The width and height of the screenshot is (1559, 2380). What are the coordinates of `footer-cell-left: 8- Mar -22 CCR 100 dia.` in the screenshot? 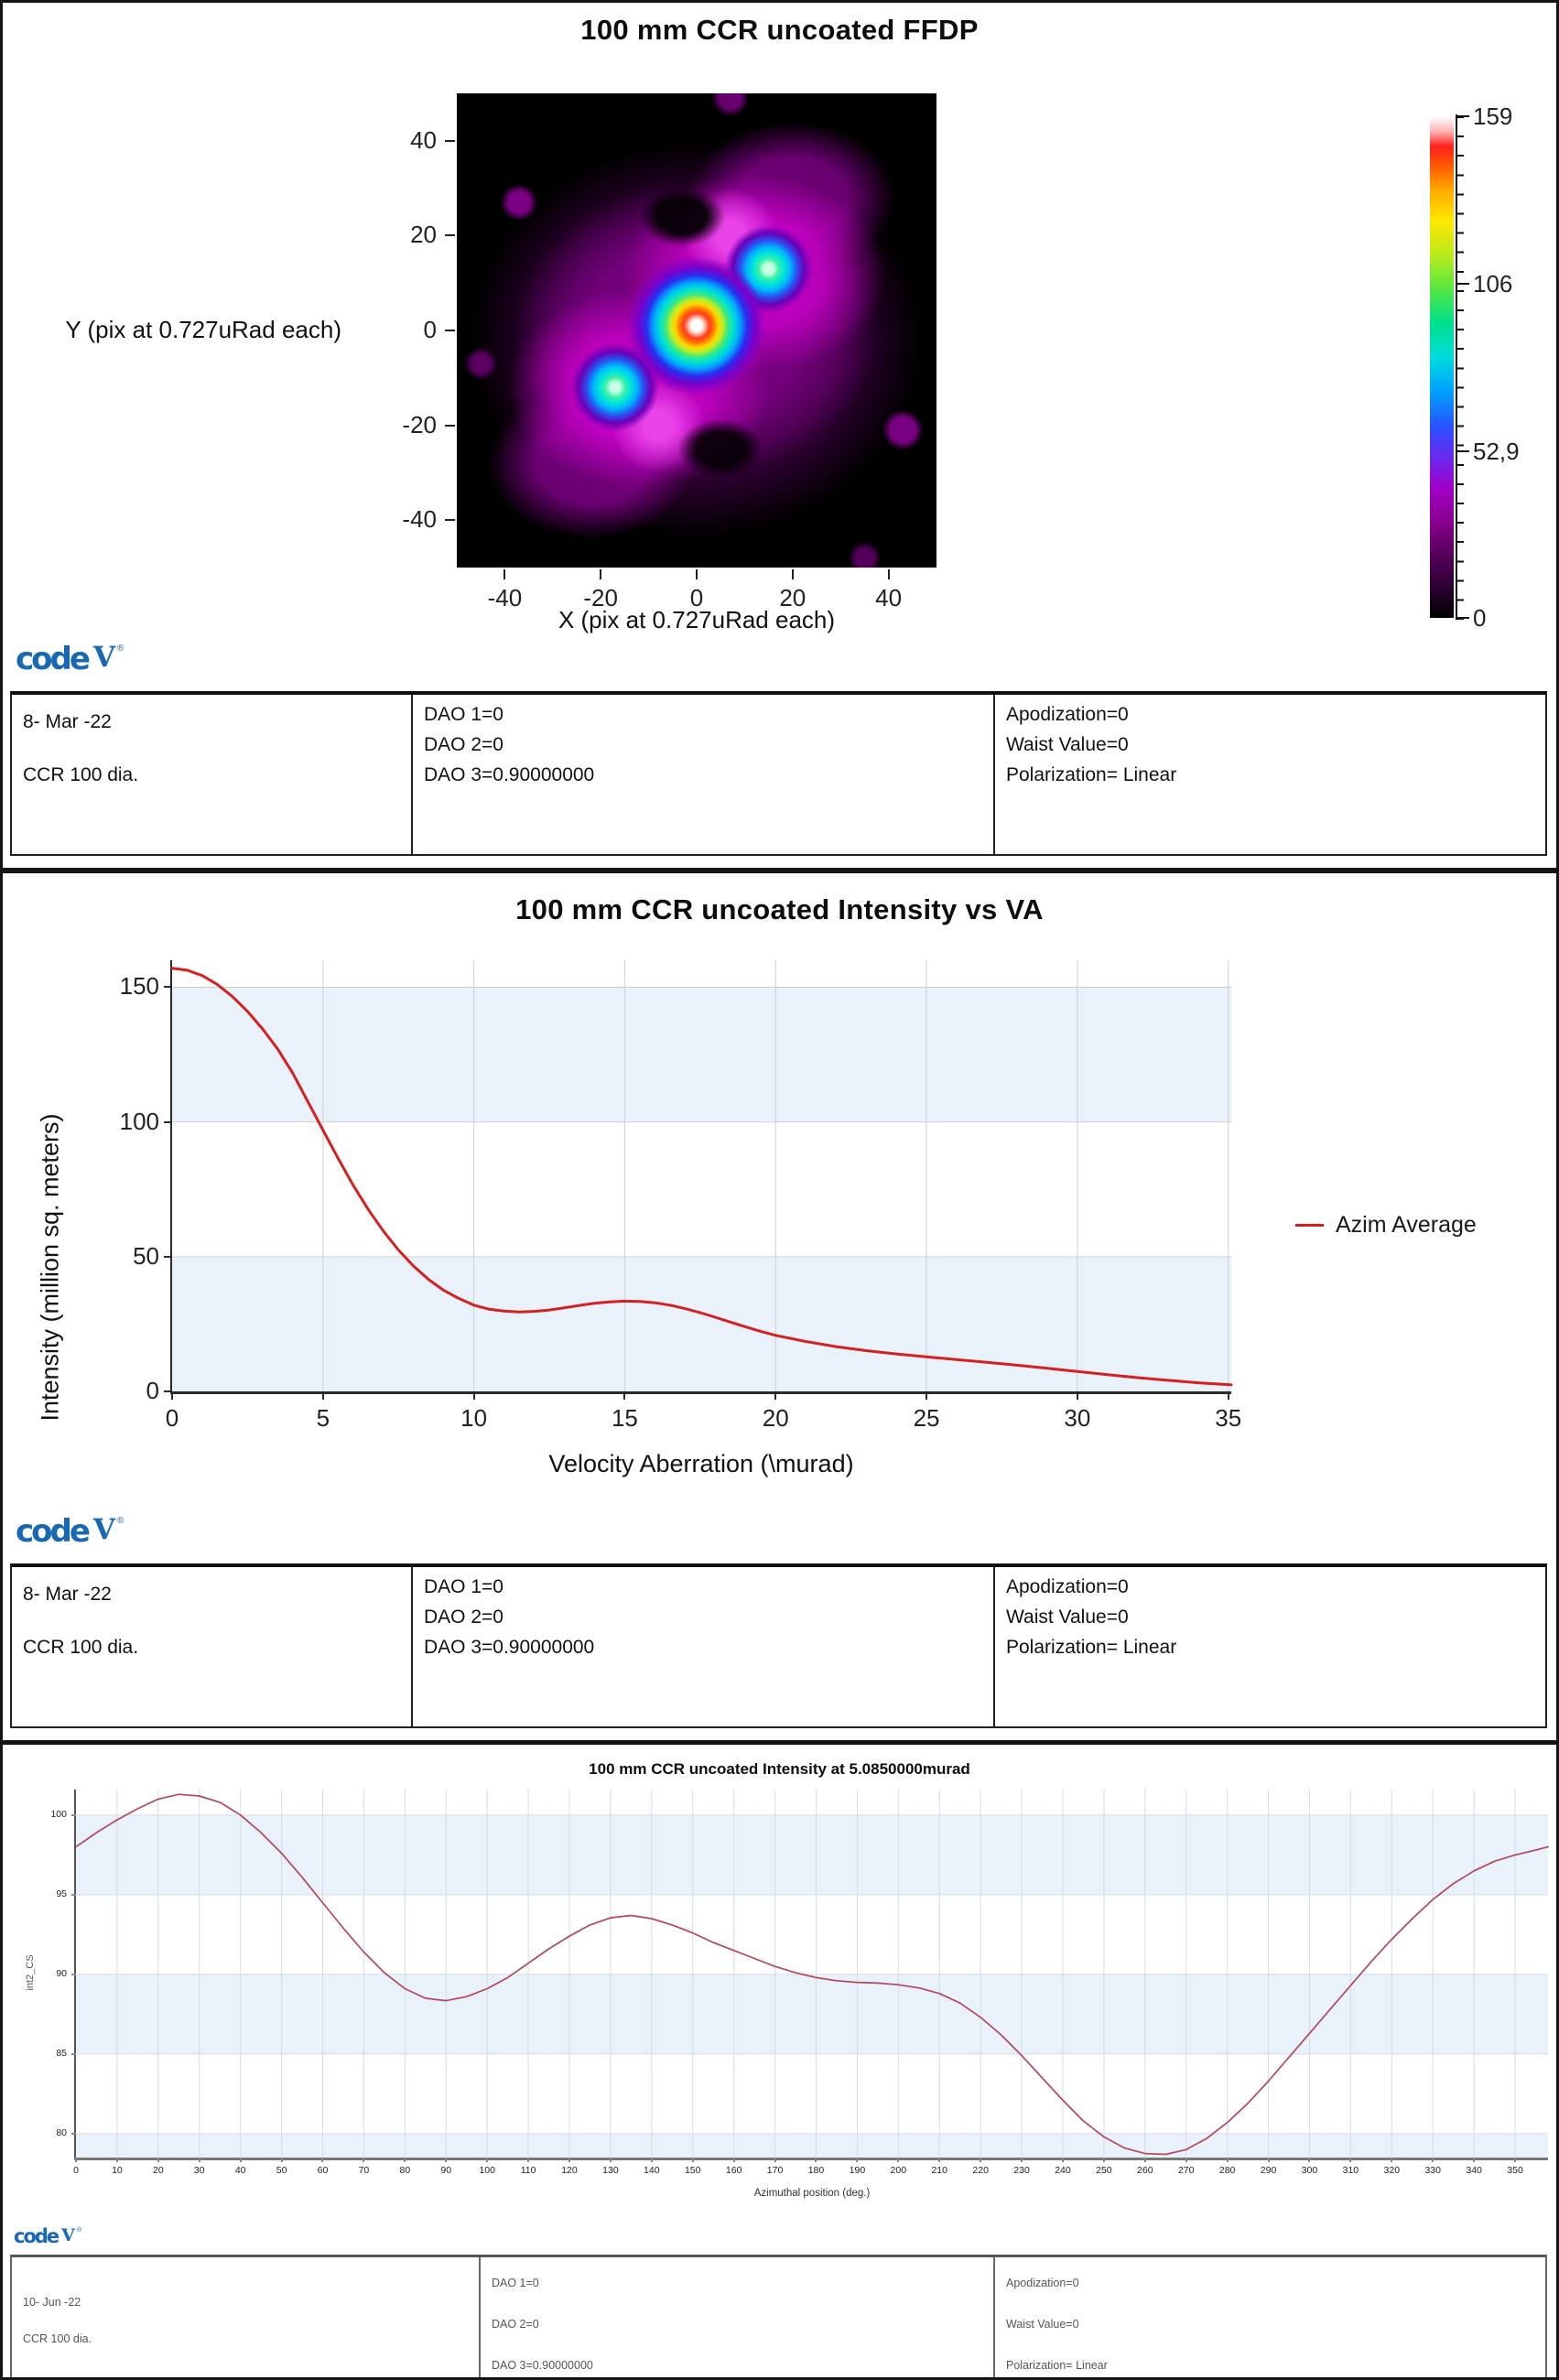 It's located at (211, 774).